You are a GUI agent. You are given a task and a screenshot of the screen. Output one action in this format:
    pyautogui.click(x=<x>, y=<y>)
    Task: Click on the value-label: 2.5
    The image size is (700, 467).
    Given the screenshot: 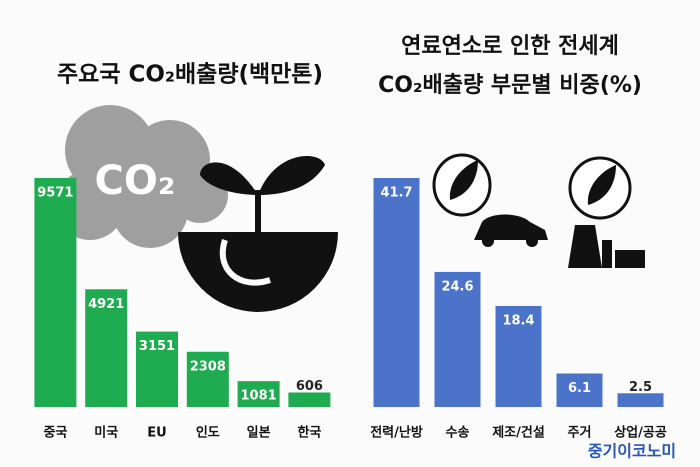 What is the action you would take?
    pyautogui.click(x=640, y=387)
    